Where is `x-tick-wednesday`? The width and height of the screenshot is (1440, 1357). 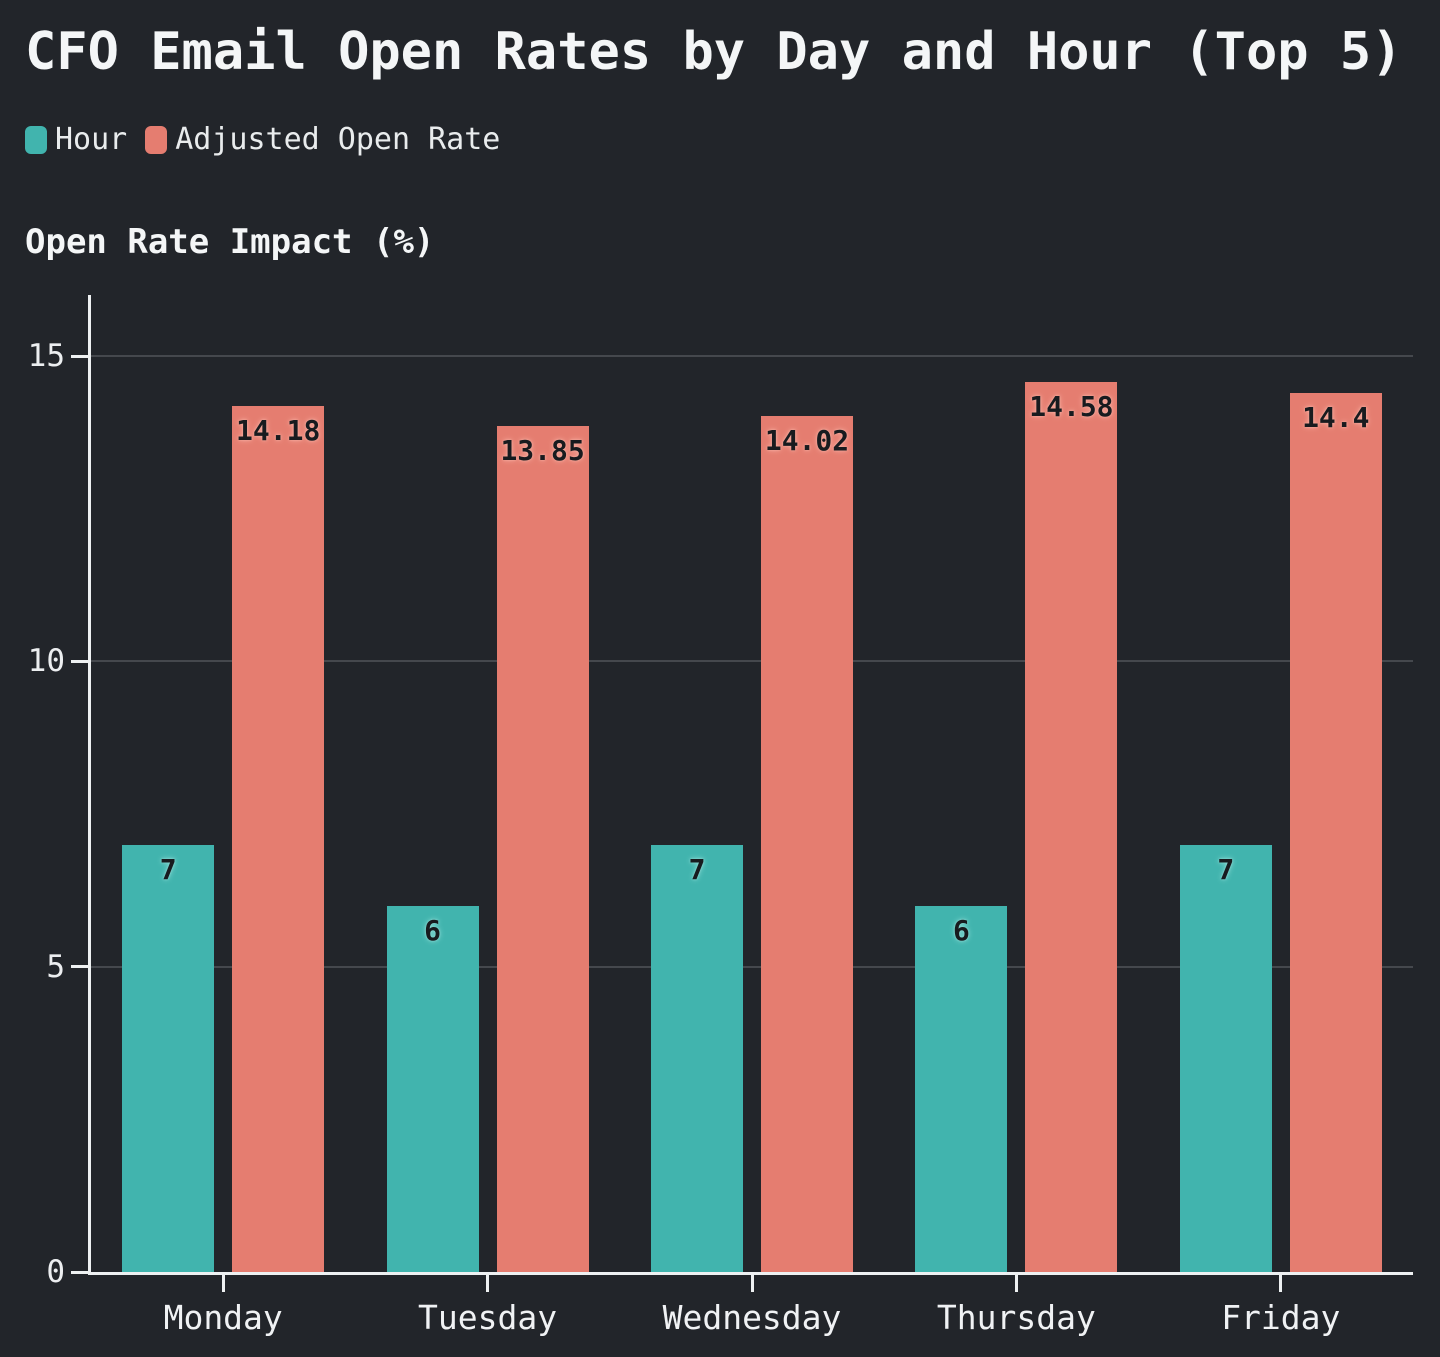
x-tick-wednesday is located at coordinates (752, 1283).